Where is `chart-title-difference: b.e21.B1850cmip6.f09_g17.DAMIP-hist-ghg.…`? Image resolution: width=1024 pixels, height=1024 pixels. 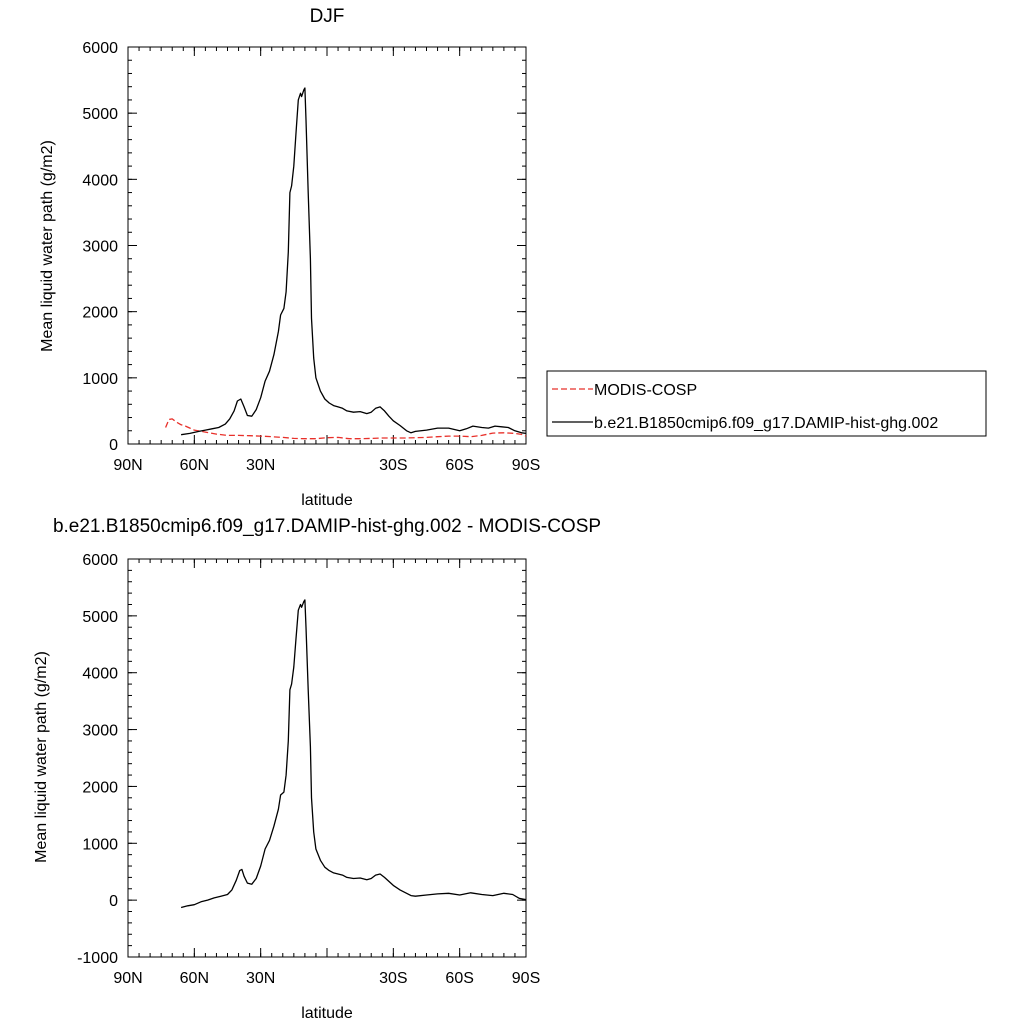 chart-title-difference: b.e21.B1850cmip6.f09_g17.DAMIP-hist-ghg.… is located at coordinates (327, 526).